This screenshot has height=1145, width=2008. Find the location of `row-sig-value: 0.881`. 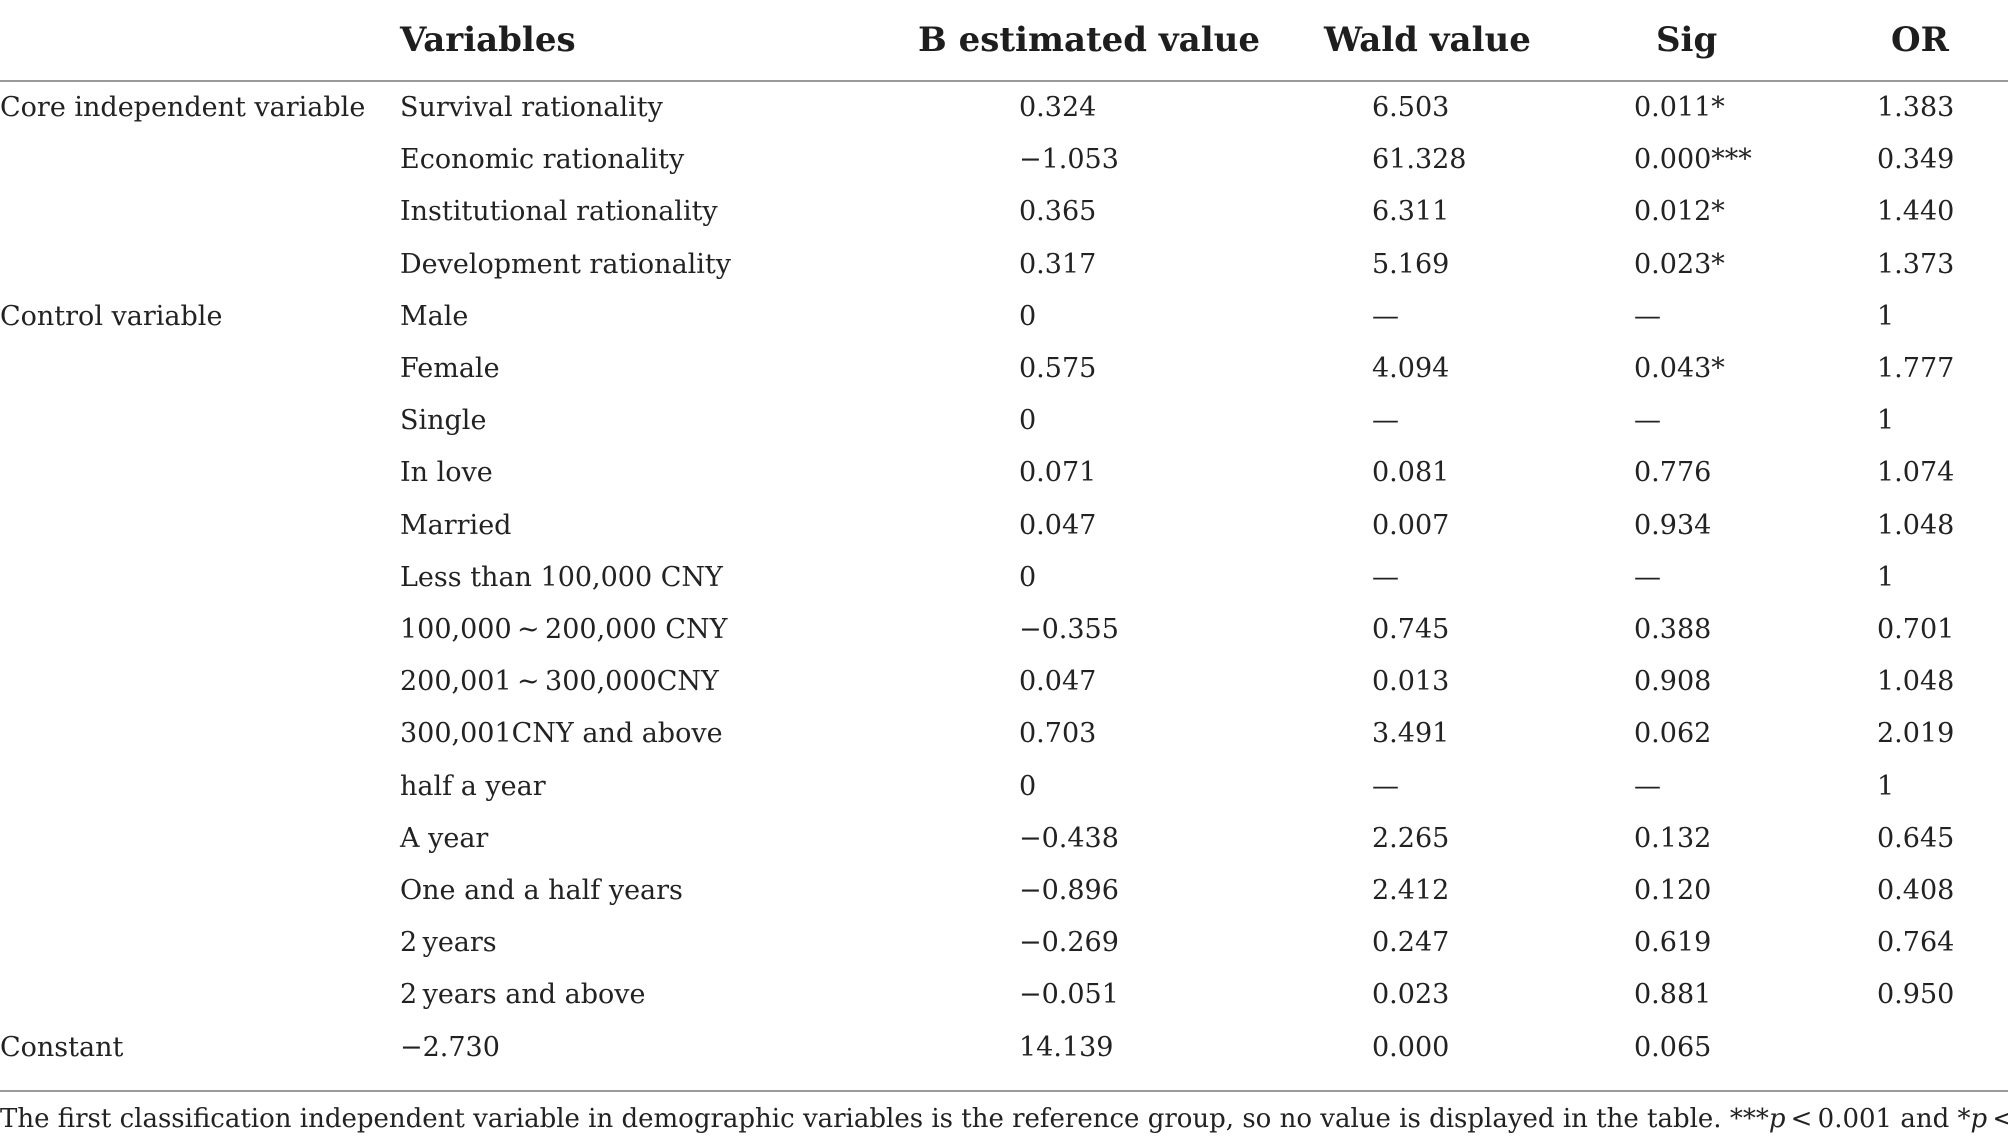

row-sig-value: 0.881 is located at coordinates (1673, 995).